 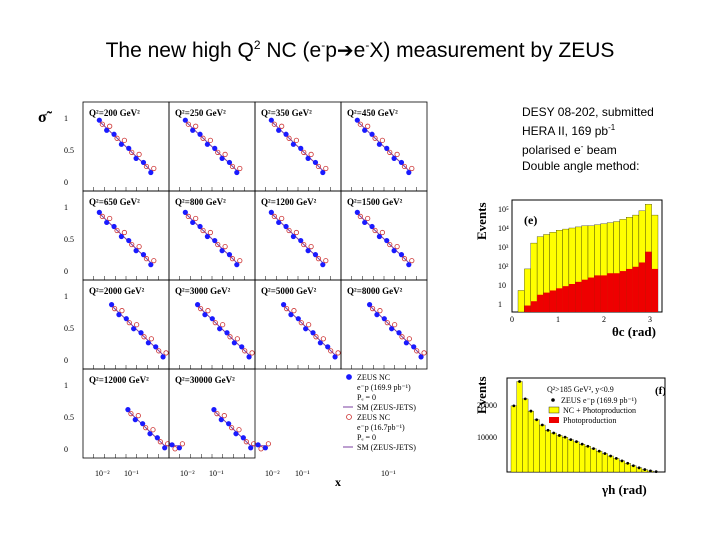 I want to click on y-tick-label: 1, so click(x=66, y=118).